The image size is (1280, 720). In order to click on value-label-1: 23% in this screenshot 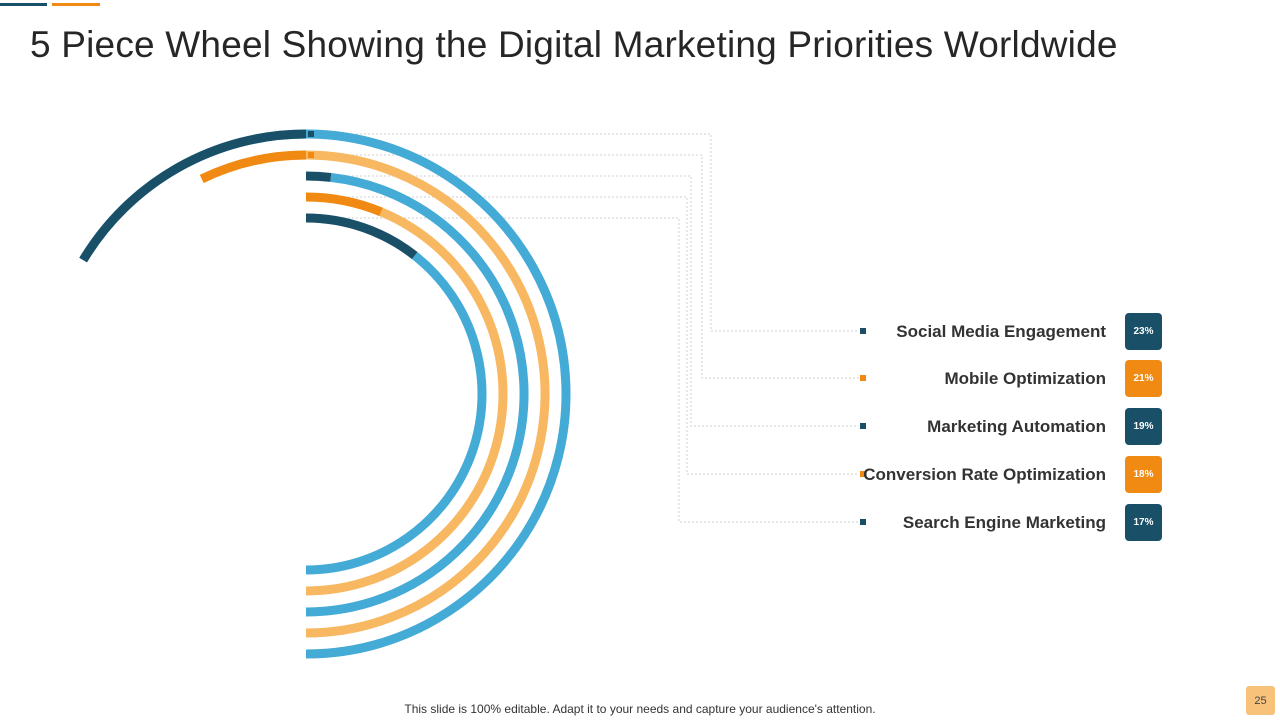, I will do `click(1143, 331)`.